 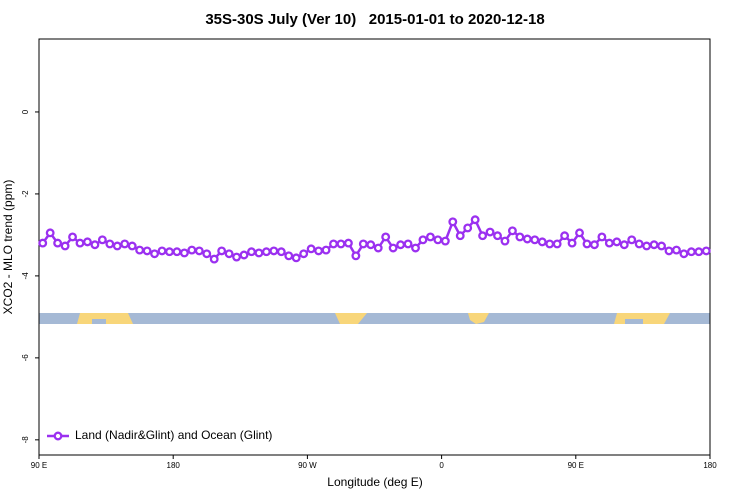 I want to click on y-tick-label: -2, so click(x=25, y=194).